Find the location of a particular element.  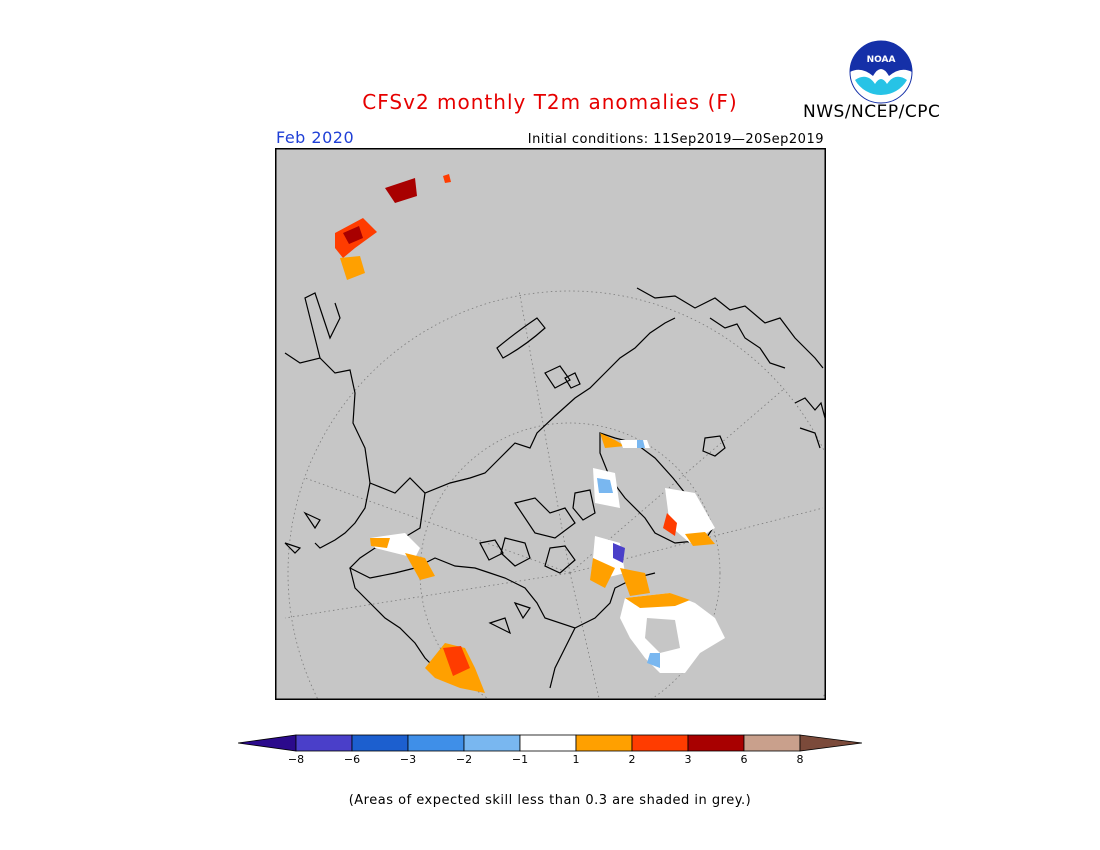

colorbar-ticks: −8 −6 −3 −2 −1 1 2 3 6 8 is located at coordinates (550, 761).